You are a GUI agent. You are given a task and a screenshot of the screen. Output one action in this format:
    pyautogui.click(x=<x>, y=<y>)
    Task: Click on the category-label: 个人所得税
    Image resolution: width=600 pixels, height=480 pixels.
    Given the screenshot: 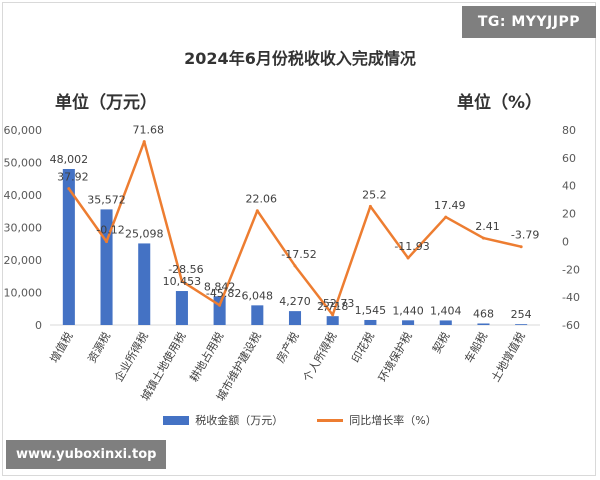 What is the action you would take?
    pyautogui.click(x=320, y=357)
    